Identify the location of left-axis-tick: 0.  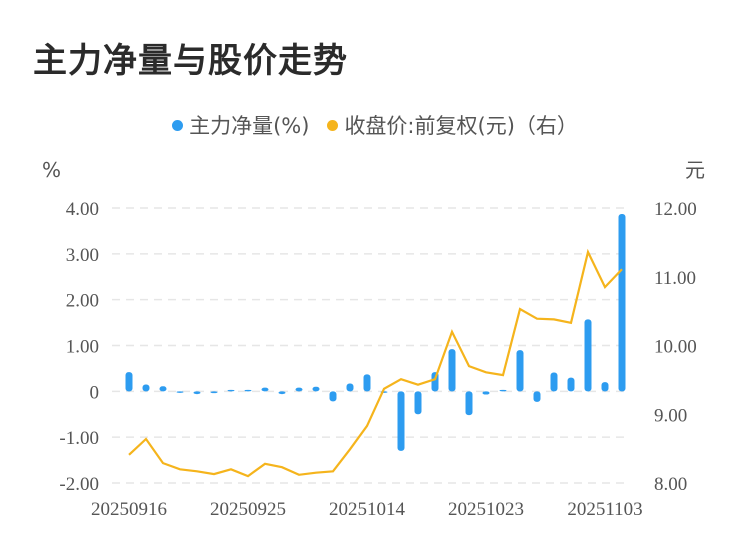
(95, 392).